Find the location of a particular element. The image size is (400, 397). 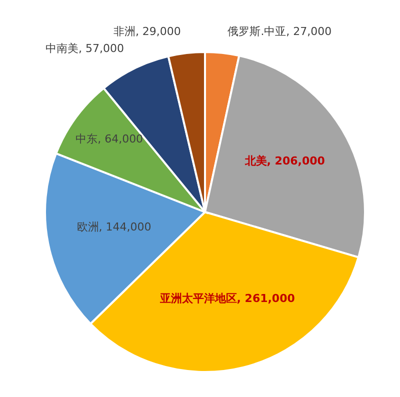

slice-label: 俄罗斯.中亚, 27,000 is located at coordinates (280, 31).